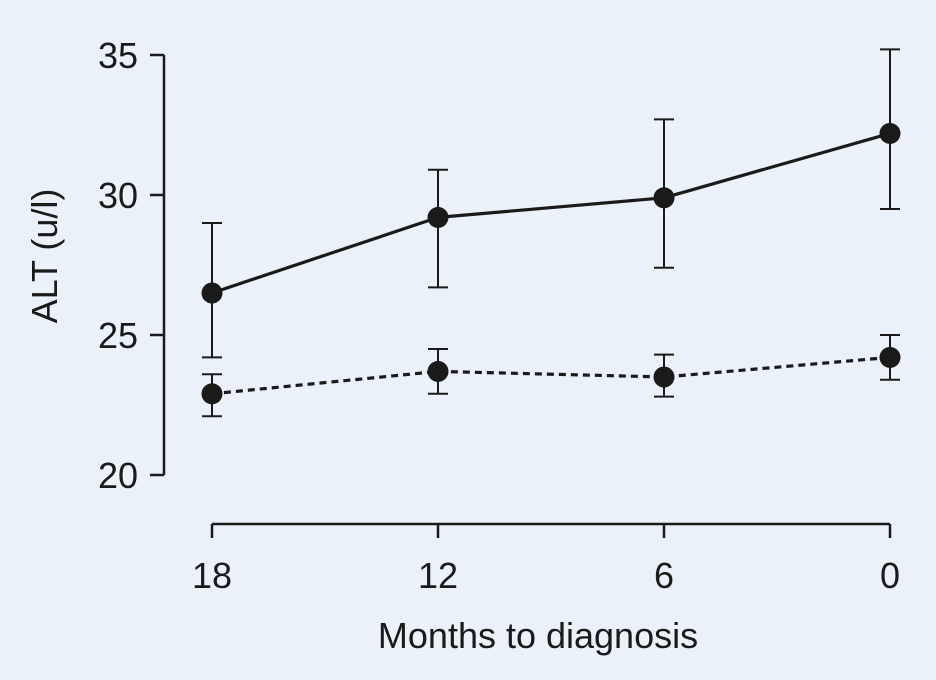  Describe the element at coordinates (118, 55) in the screenshot. I see `y-tick-label: 35` at that location.